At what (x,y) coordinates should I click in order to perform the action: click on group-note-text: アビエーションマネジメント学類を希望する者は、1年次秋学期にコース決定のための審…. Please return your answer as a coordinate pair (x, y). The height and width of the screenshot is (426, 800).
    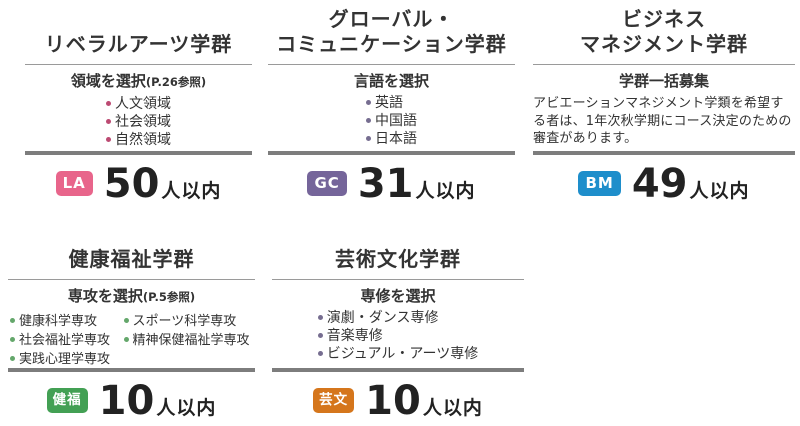
    Looking at the image, I should click on (662, 121).